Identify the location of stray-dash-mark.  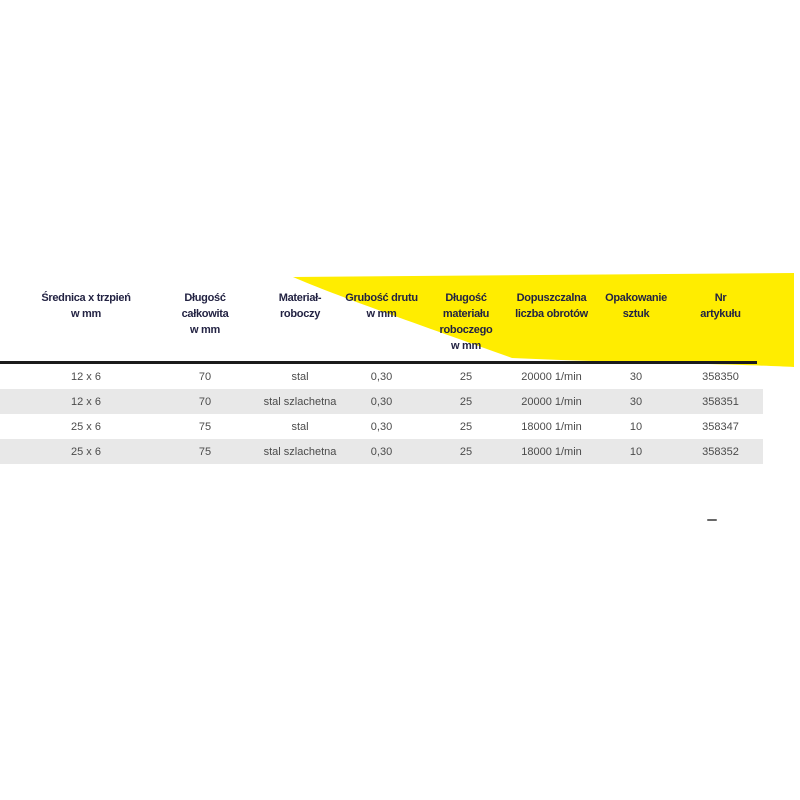
(712, 520).